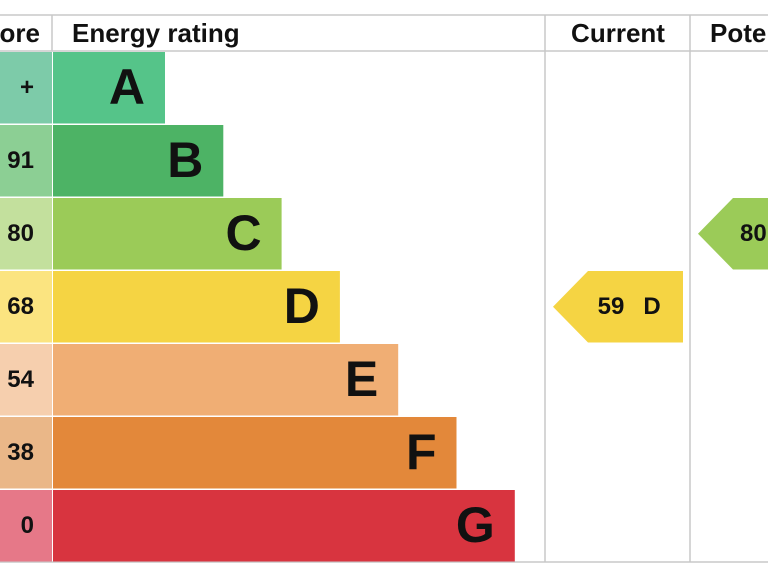 The width and height of the screenshot is (768, 576). What do you see at coordinates (738, 33) in the screenshot?
I see `potential-header: Pote` at bounding box center [738, 33].